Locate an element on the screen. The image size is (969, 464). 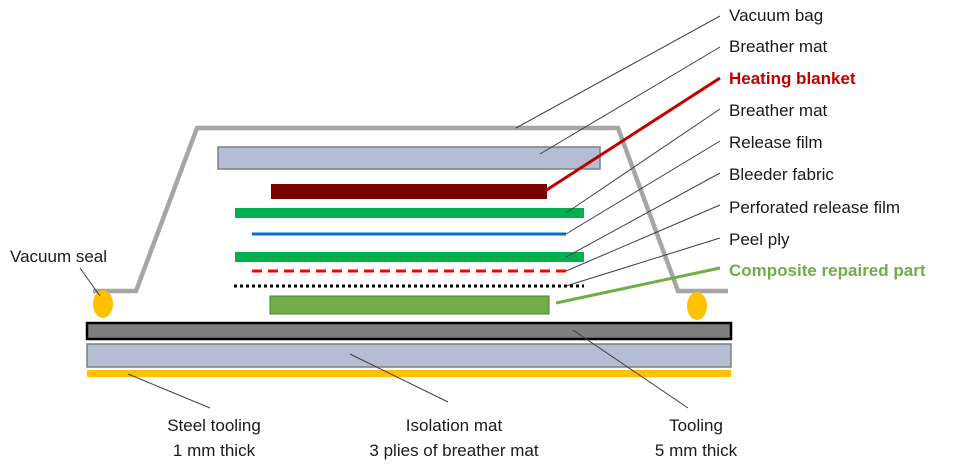
label-peel-ply: Peel ply is located at coordinates (759, 239).